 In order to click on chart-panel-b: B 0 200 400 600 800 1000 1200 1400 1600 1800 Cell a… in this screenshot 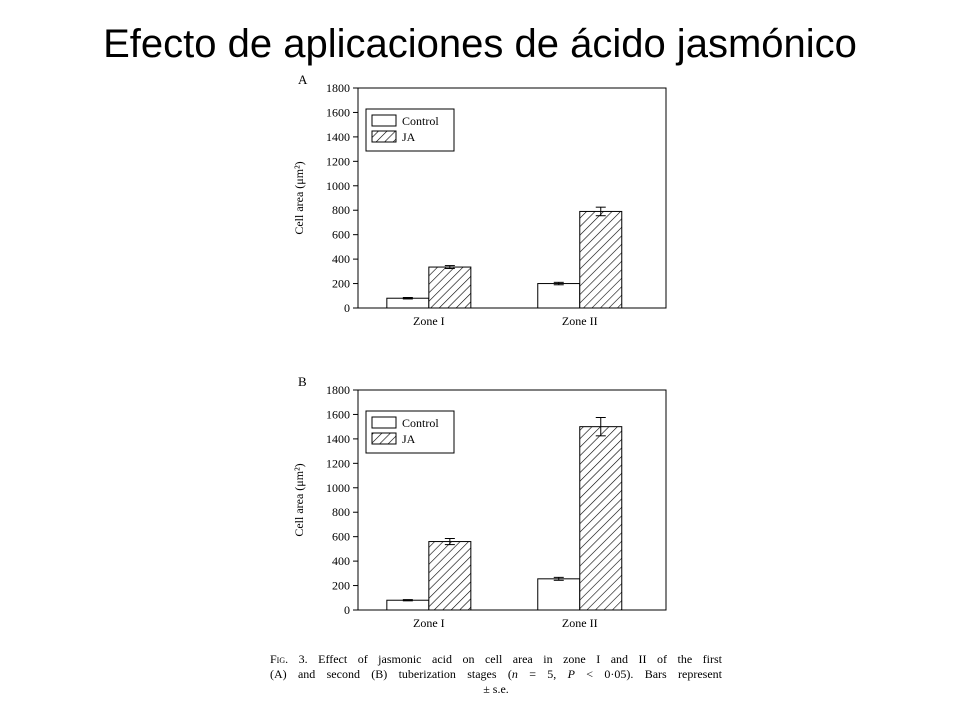, I will do `click(479, 502)`.